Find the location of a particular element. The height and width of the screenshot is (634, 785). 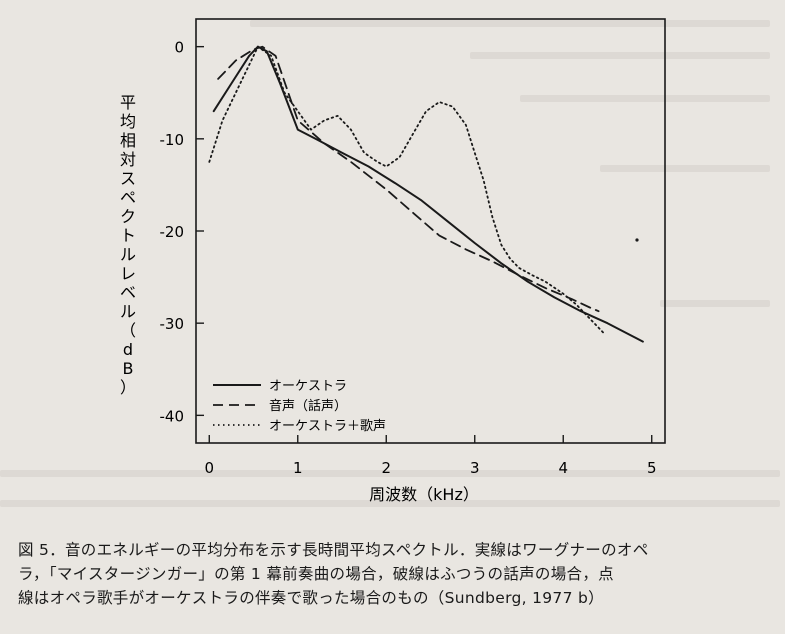

legend-label: 音声（話声） is located at coordinates (308, 406).